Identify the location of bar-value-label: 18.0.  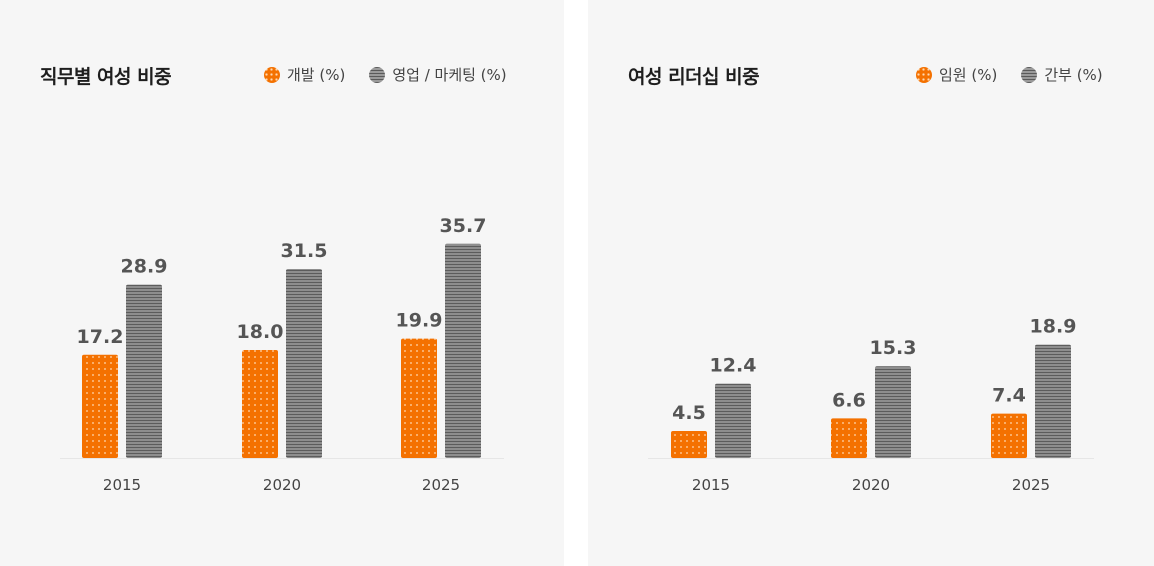
(260, 332).